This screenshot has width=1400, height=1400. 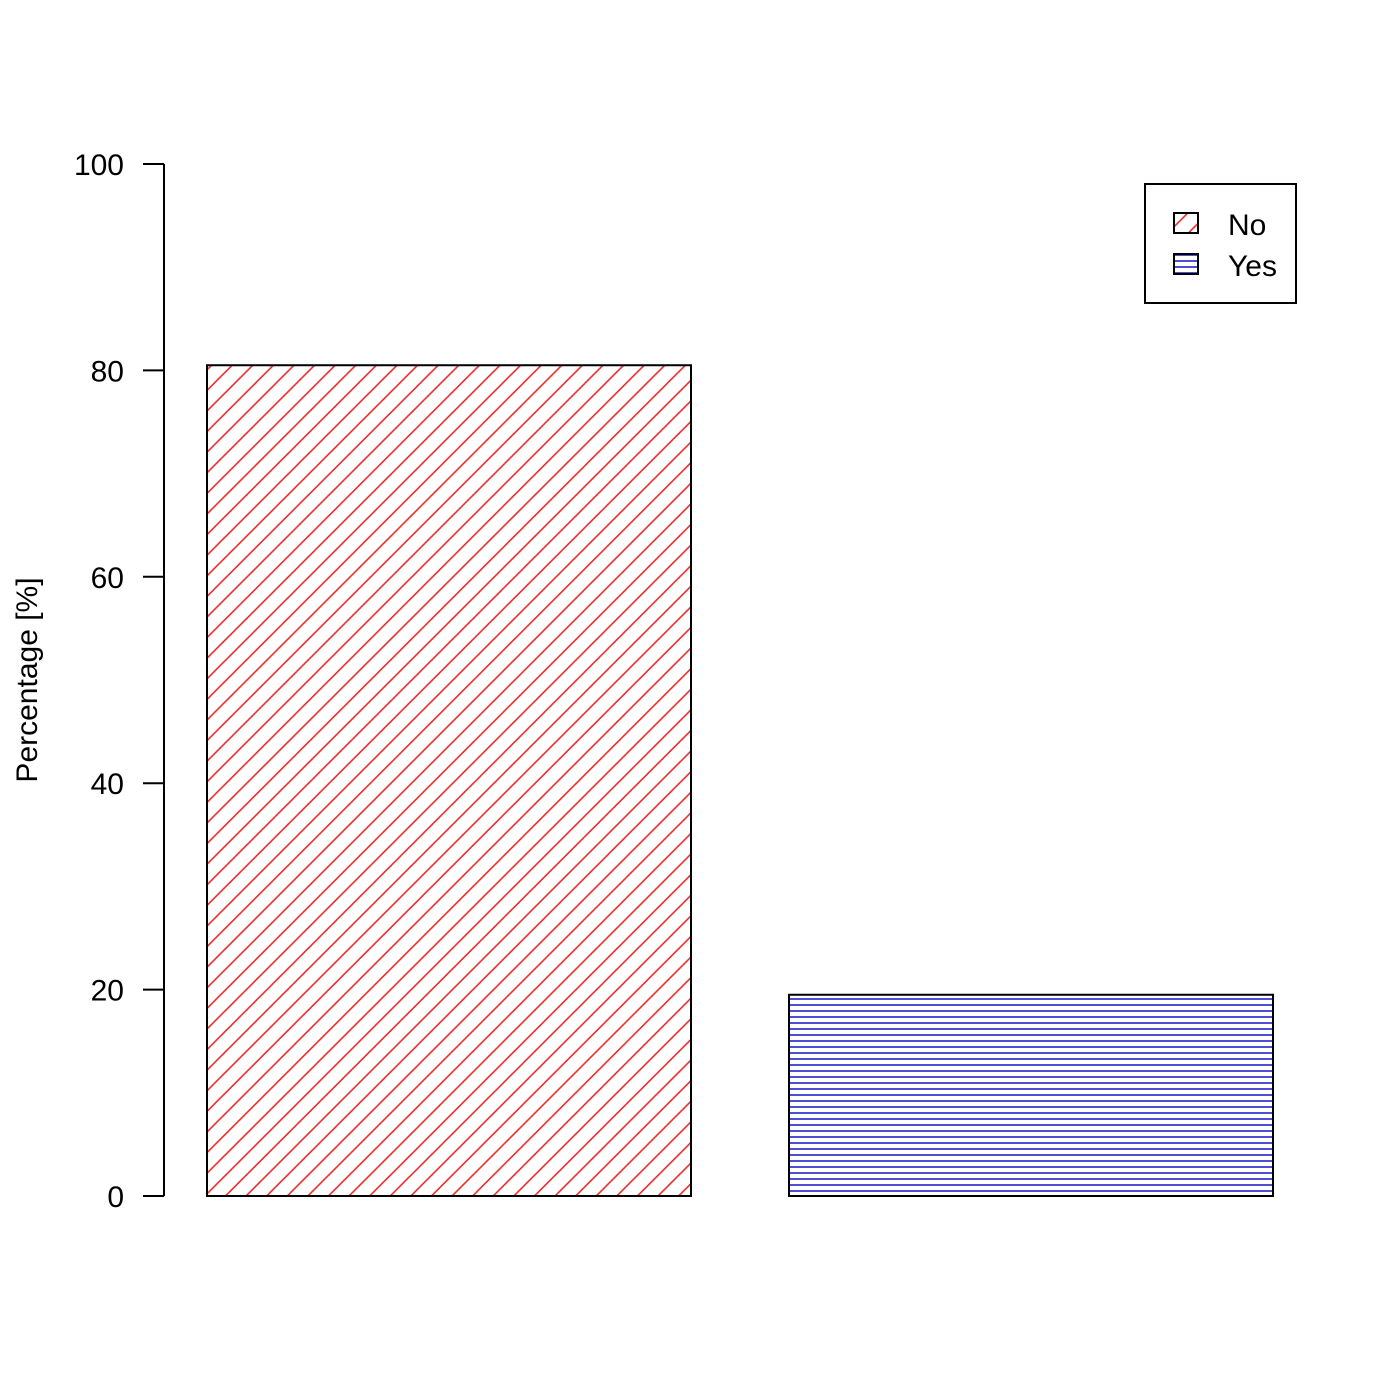 I want to click on legend-swatch-yes, so click(x=1186, y=264).